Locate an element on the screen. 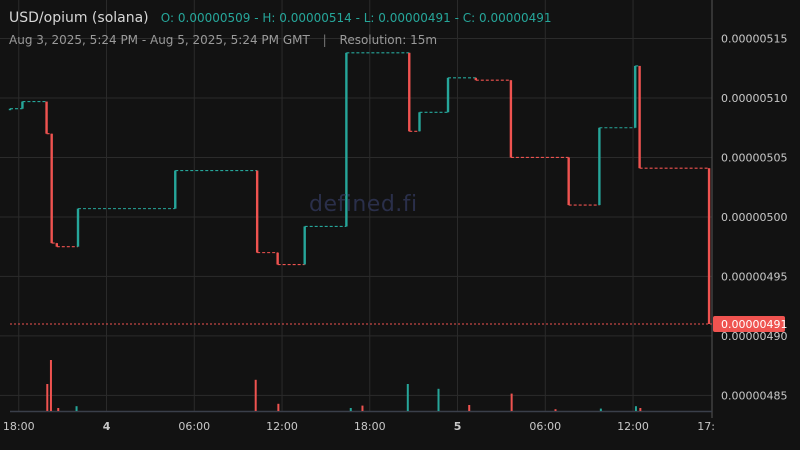 This screenshot has width=800, height=450. y-tick-label: 0.00000515 is located at coordinates (754, 39).